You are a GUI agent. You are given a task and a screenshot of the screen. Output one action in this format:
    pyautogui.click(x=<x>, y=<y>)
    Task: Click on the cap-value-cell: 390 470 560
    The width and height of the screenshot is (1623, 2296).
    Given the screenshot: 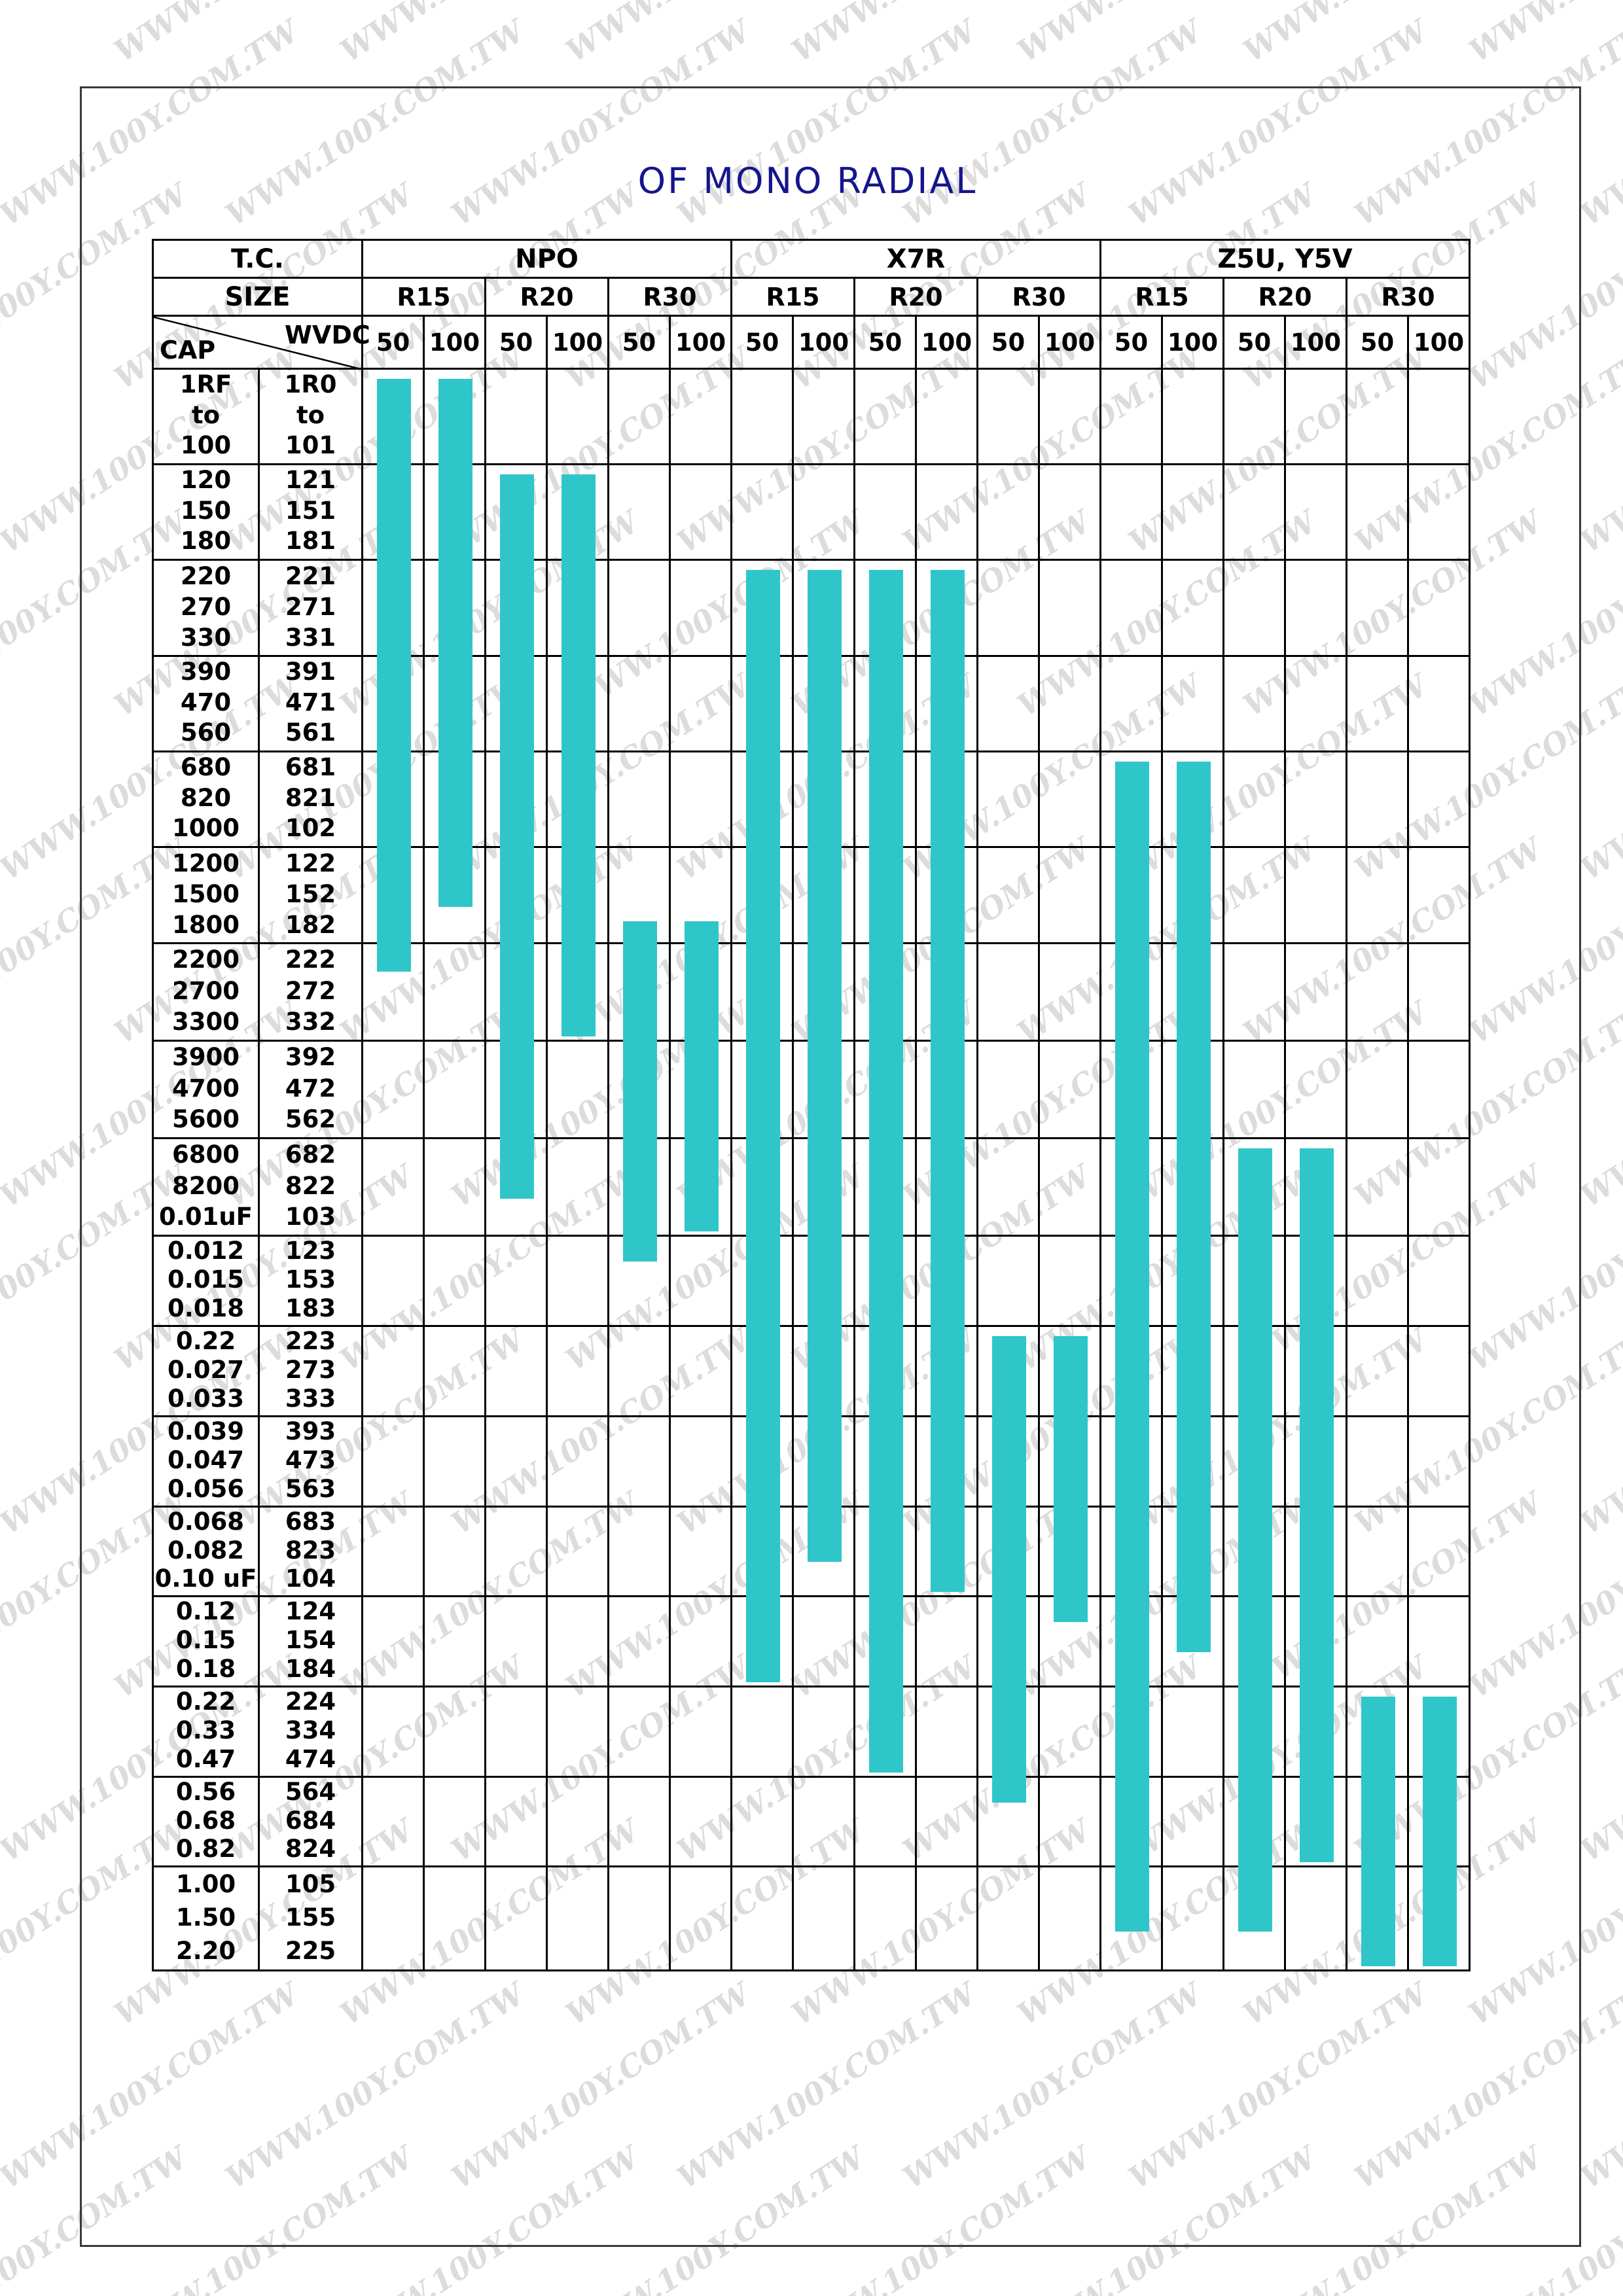 What is the action you would take?
    pyautogui.click(x=206, y=704)
    